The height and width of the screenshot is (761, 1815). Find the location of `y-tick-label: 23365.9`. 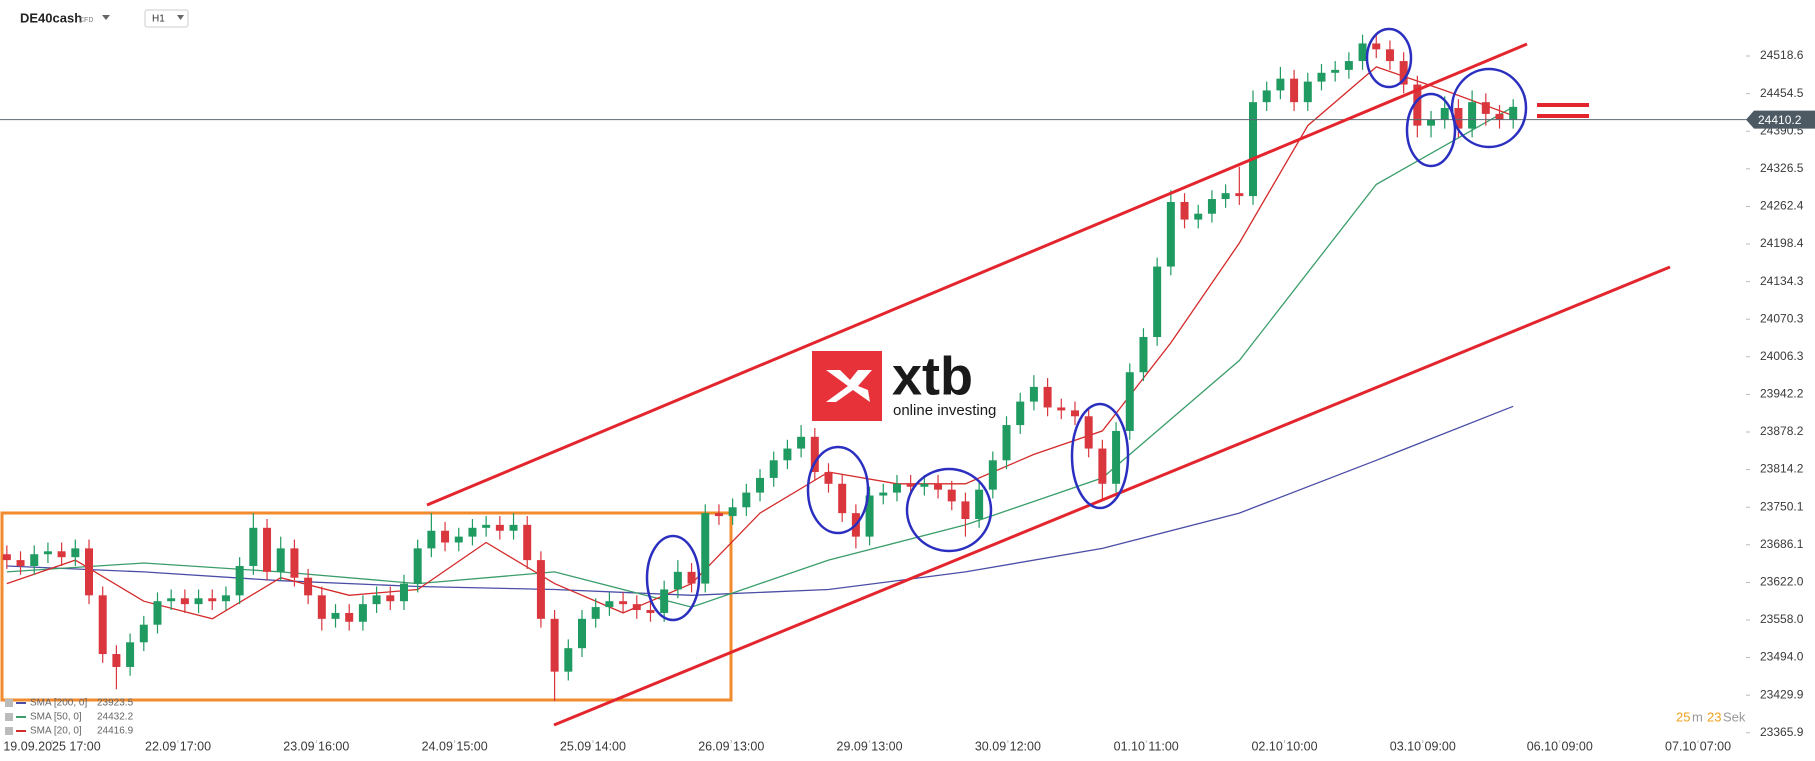

y-tick-label: 23365.9 is located at coordinates (1782, 732).